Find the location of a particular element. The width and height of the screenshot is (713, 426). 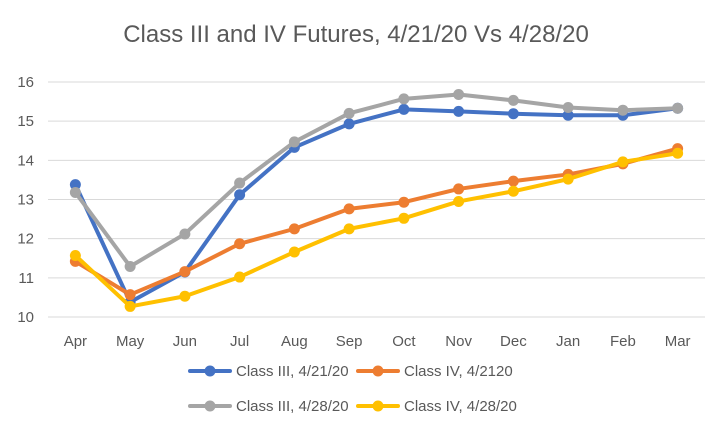

y-tick-label: 10 is located at coordinates (25, 317).